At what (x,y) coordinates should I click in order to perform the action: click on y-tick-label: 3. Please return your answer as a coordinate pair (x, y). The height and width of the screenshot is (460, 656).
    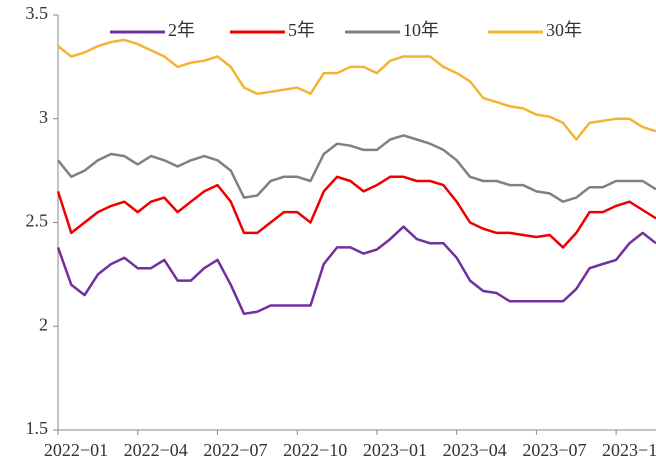
    Looking at the image, I should click on (43, 117).